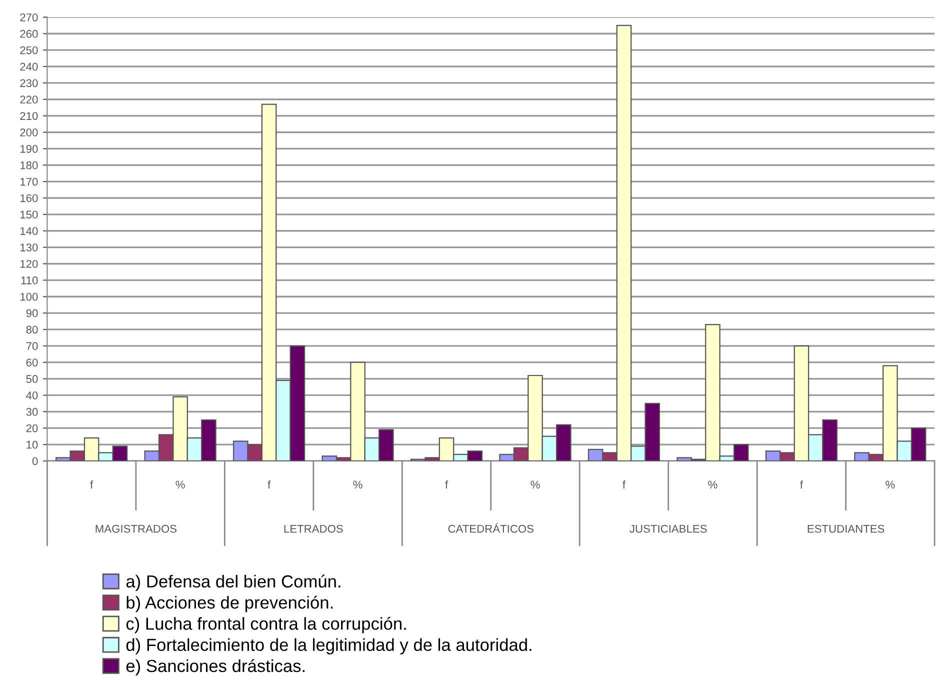  What do you see at coordinates (29, 148) in the screenshot?
I see `y-tick-label: 190` at bounding box center [29, 148].